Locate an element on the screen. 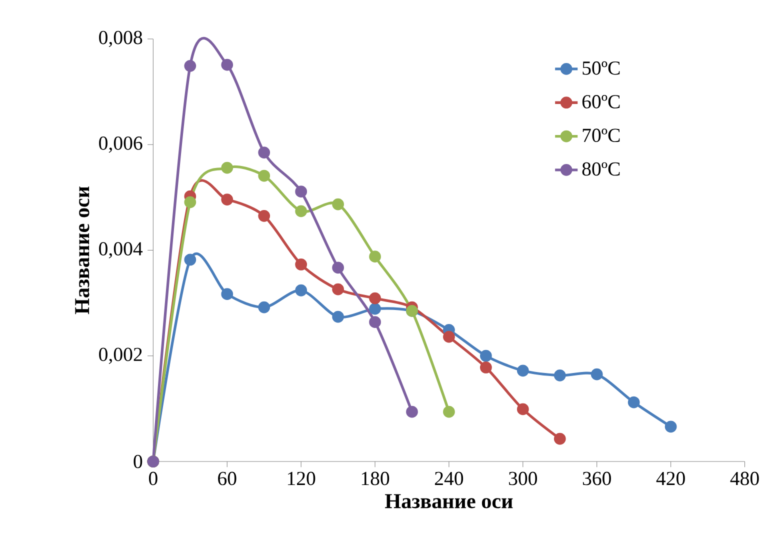  legend-label: 80ºC is located at coordinates (601, 169).